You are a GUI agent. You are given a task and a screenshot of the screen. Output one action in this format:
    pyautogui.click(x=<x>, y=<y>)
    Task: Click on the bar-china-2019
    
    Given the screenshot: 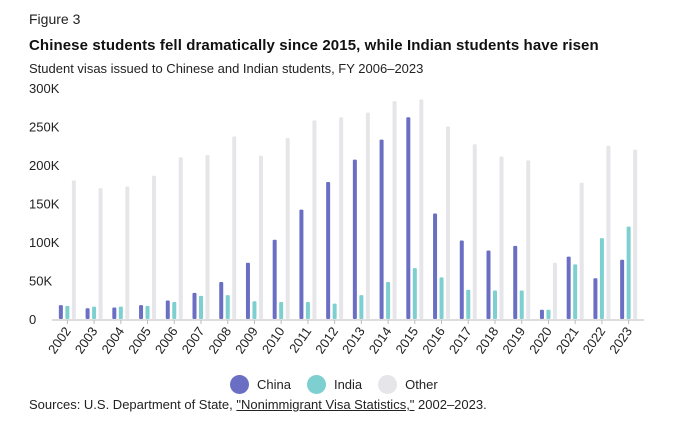 What is the action you would take?
    pyautogui.click(x=515, y=282)
    